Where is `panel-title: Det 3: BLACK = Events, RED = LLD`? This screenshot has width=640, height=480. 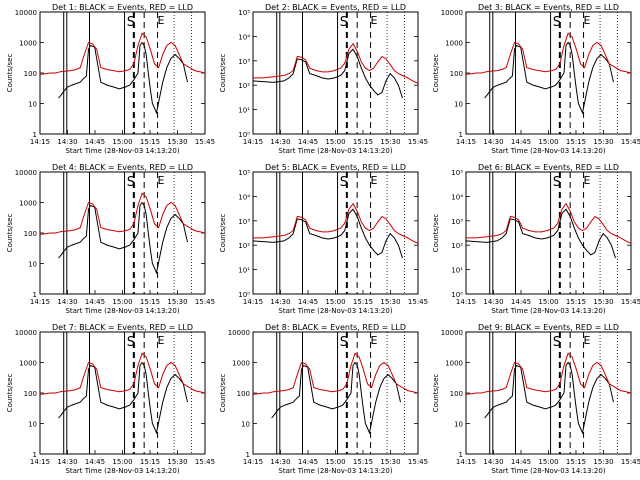
panel-title: Det 3: BLACK = Events, RED = LLD is located at coordinates (548, 7).